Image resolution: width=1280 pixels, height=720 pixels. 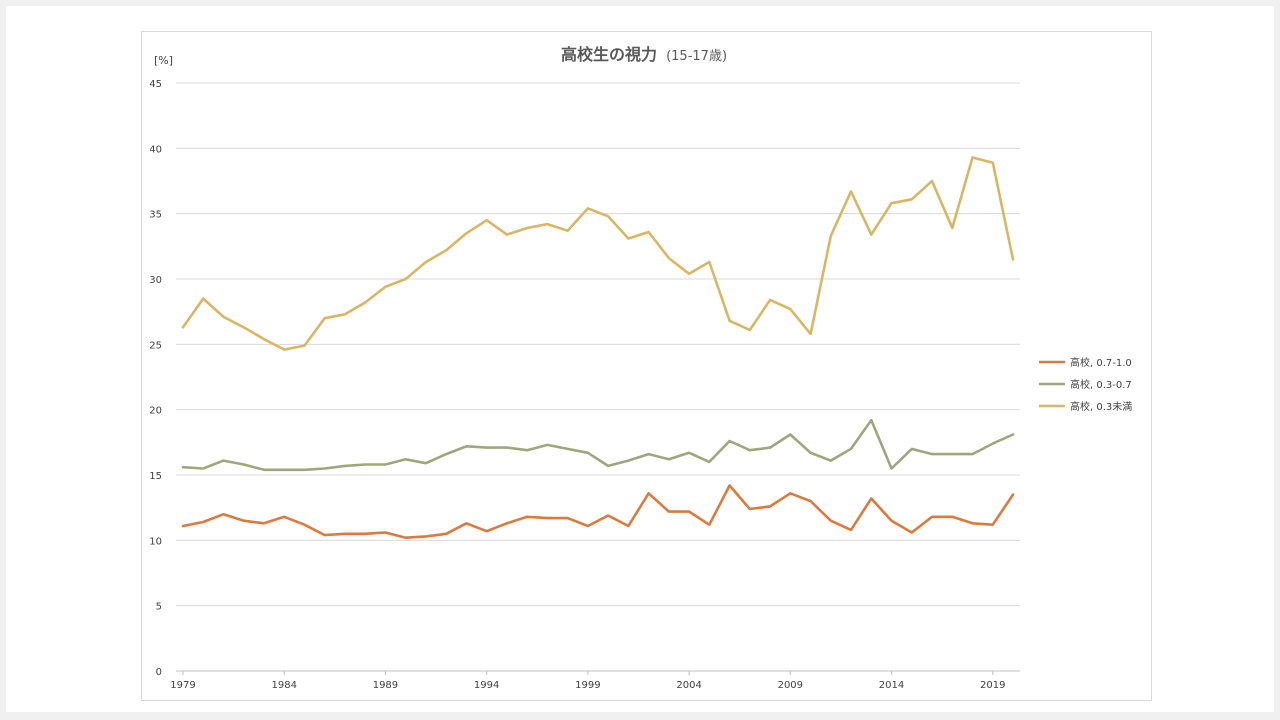 What do you see at coordinates (1101, 384) in the screenshot?
I see `legend-label: 高校, 0.3-0.7` at bounding box center [1101, 384].